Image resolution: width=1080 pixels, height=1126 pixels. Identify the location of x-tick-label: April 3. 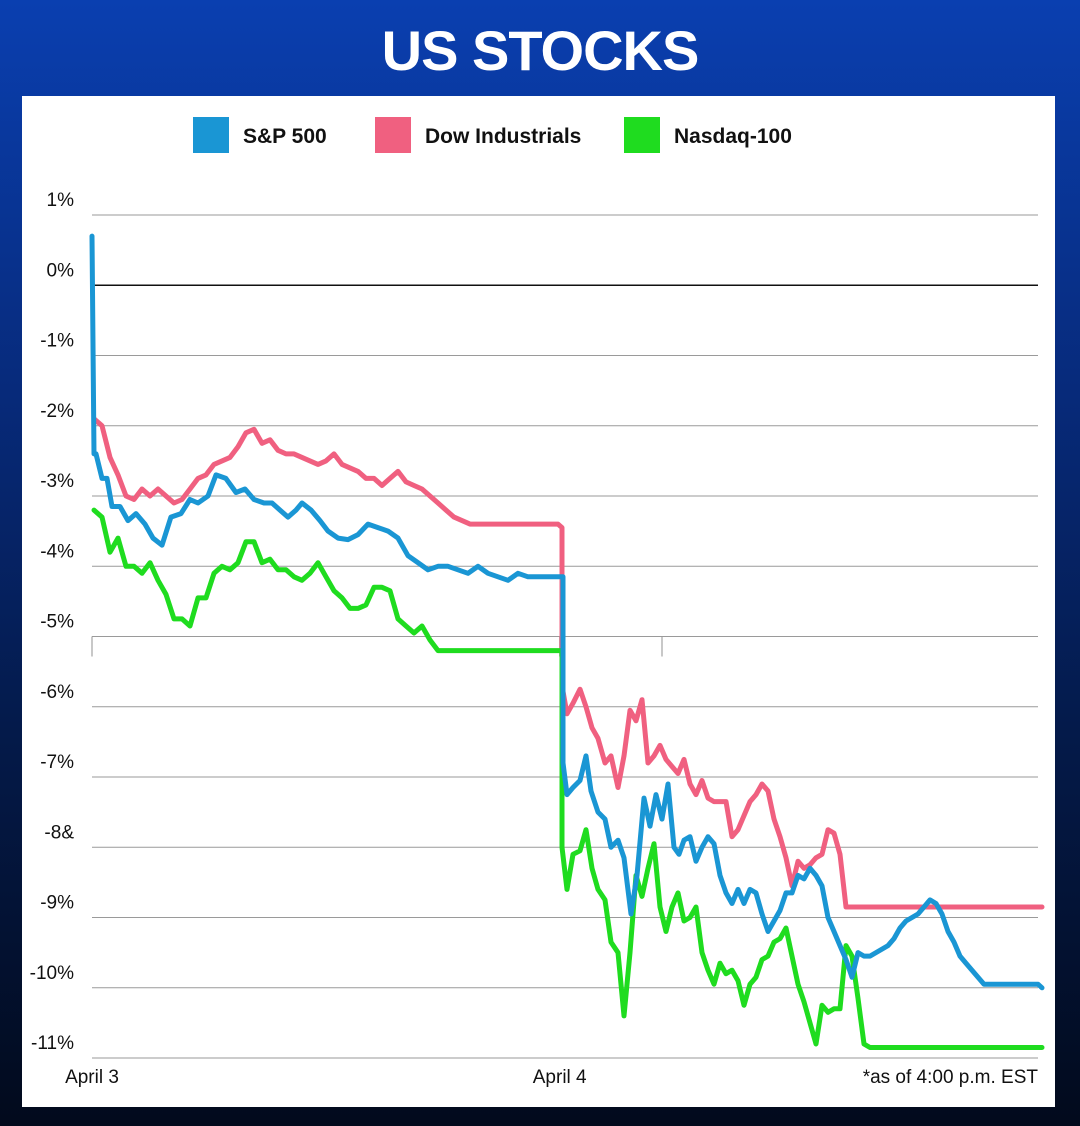
(92, 1077).